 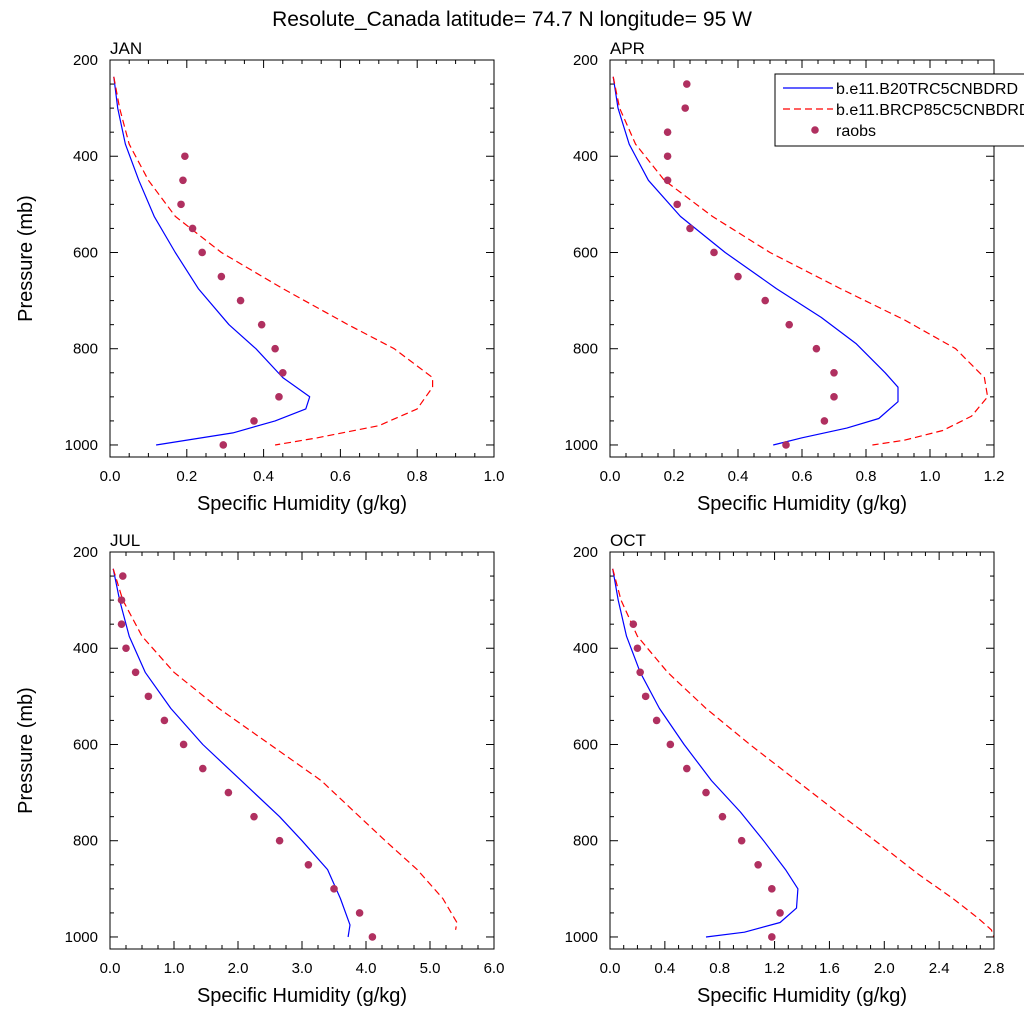 I want to click on panel-label-jul: JUL, so click(x=125, y=540).